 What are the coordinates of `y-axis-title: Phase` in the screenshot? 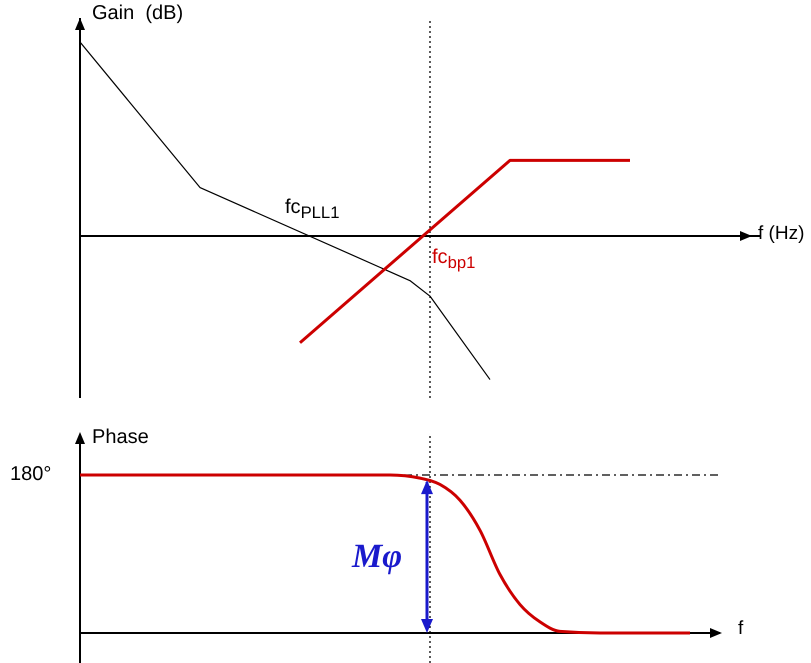 It's located at (120, 437).